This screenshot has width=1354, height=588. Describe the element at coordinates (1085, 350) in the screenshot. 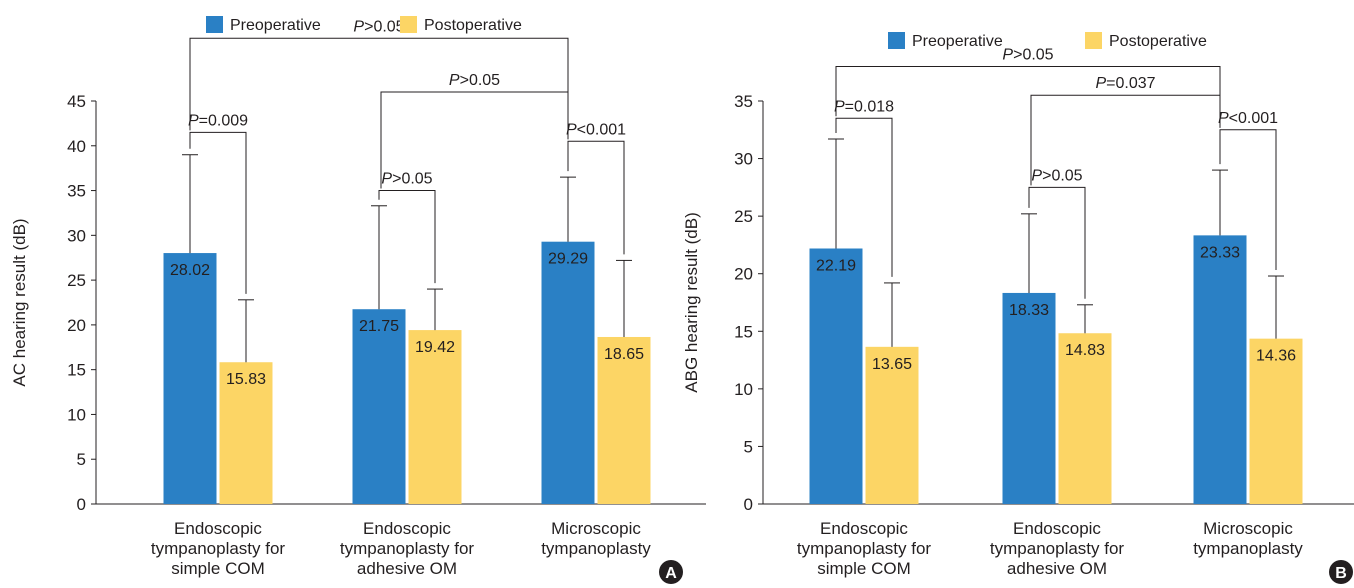

I see `bar-value-label: 14.83` at that location.